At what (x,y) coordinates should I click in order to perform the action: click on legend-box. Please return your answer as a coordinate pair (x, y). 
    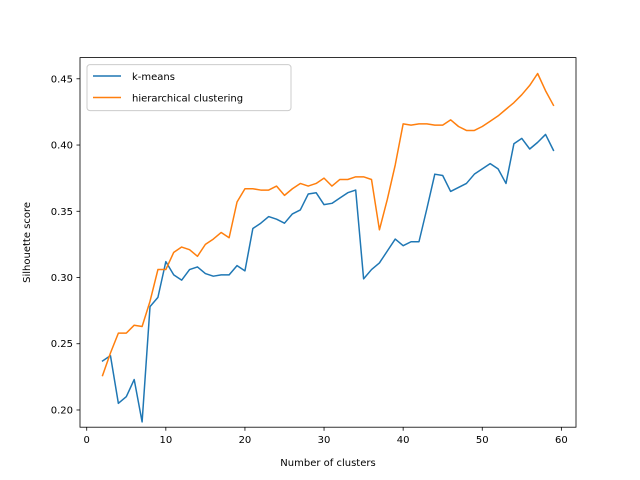
    Looking at the image, I should click on (189, 88).